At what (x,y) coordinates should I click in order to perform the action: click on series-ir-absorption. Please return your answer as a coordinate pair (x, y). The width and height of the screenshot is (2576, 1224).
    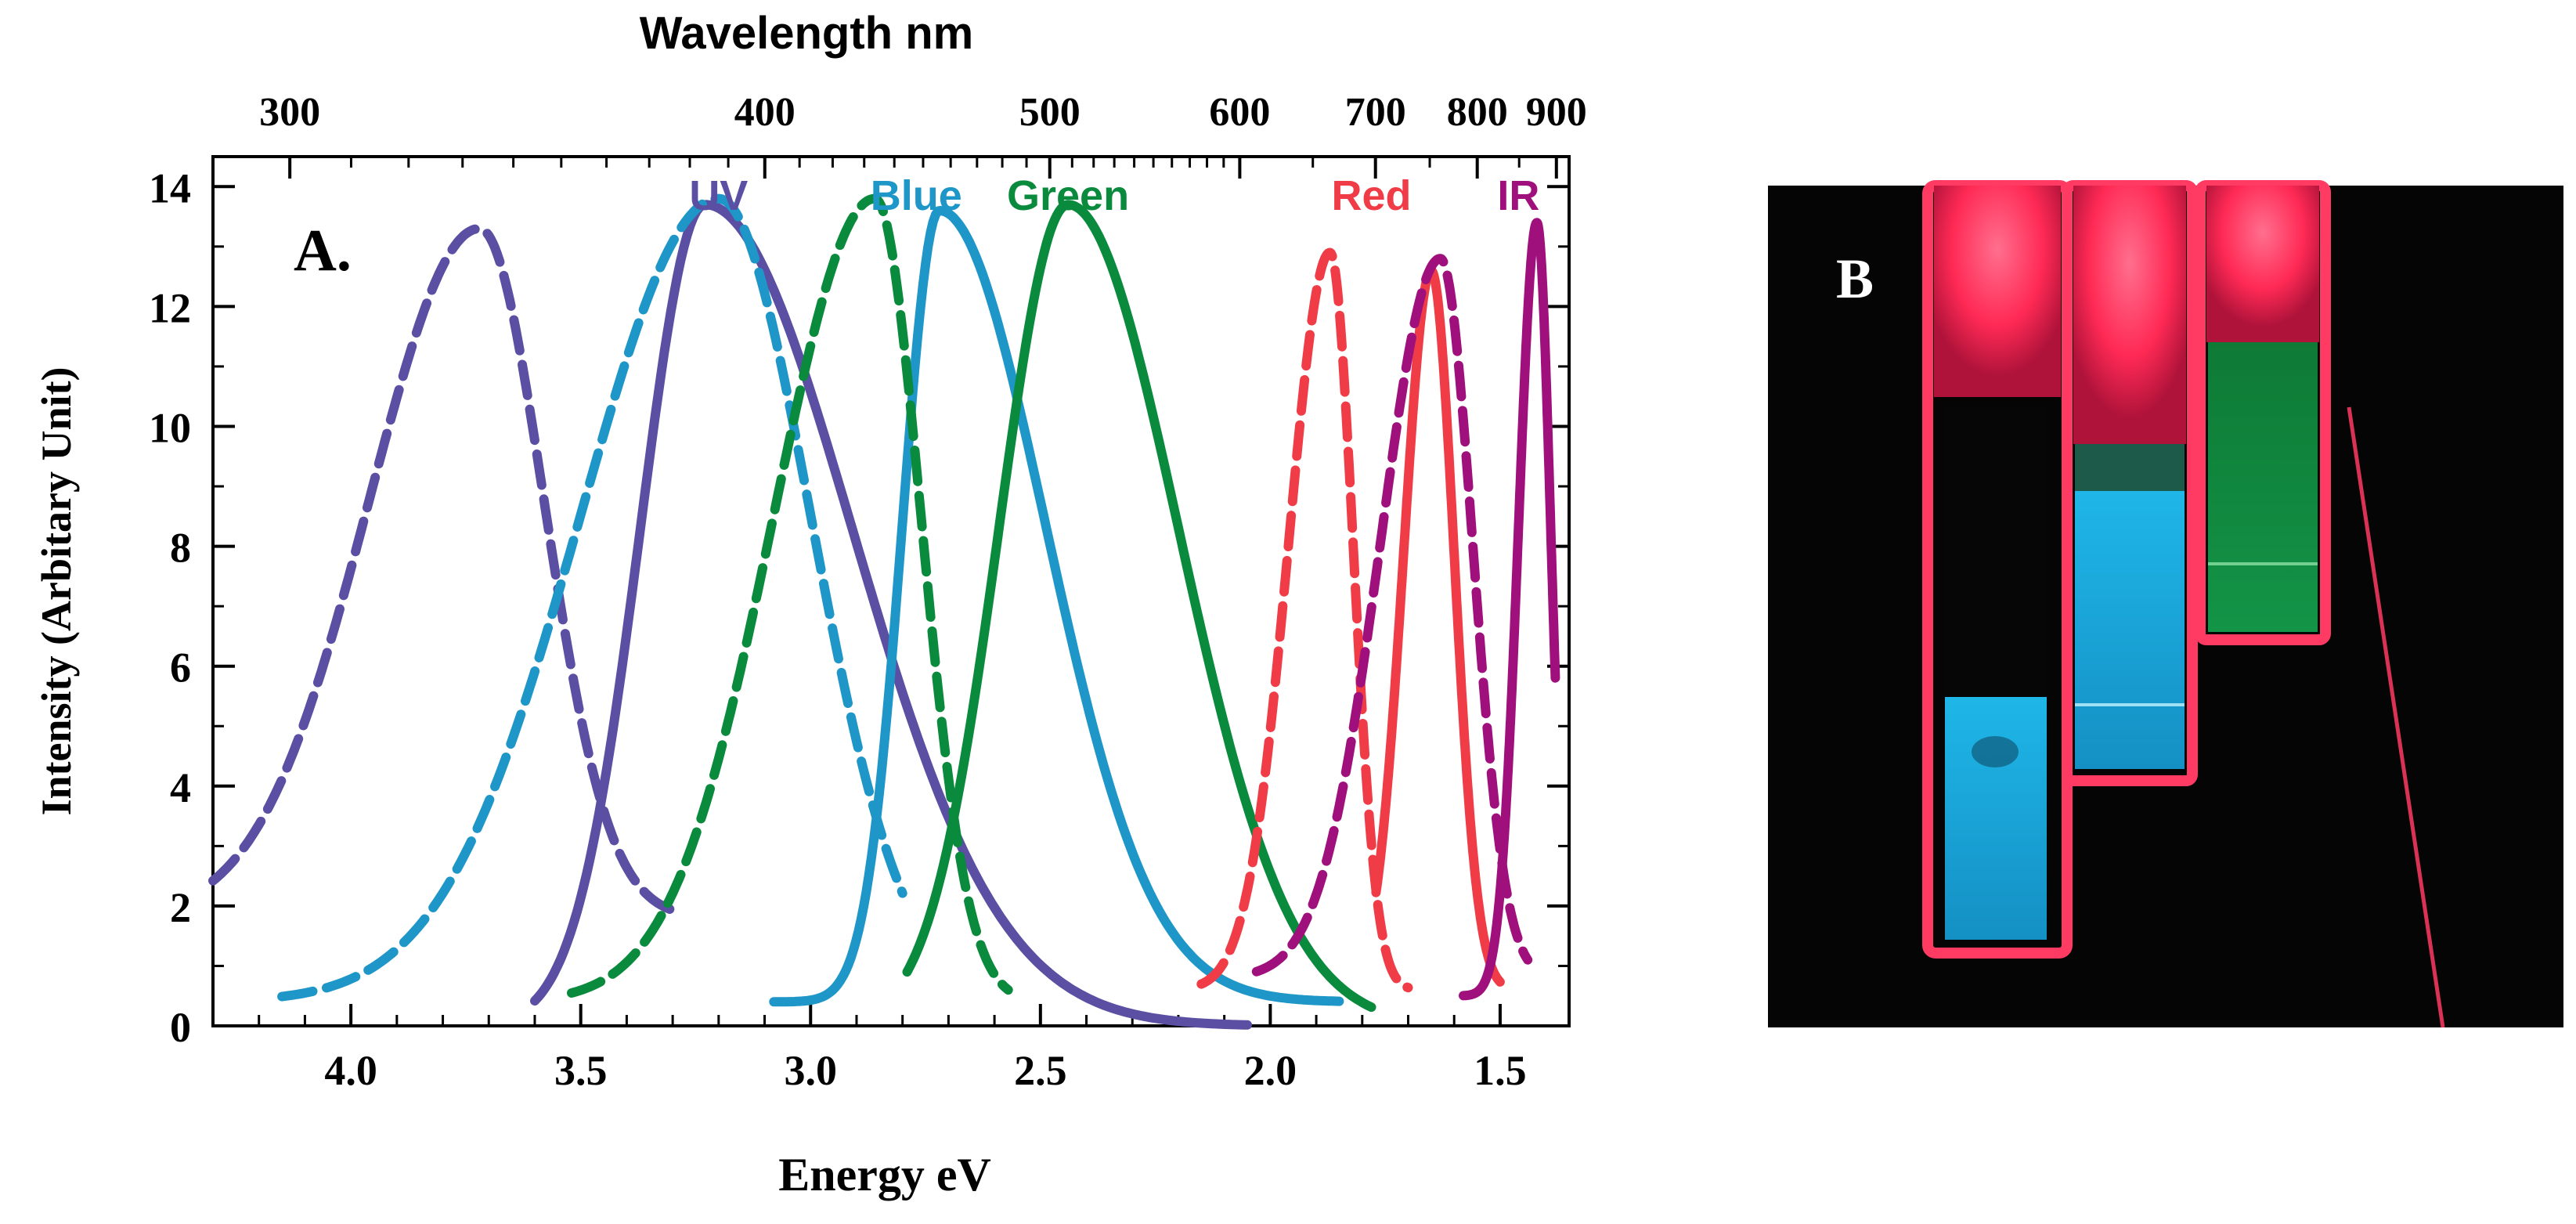
    Looking at the image, I should click on (1392, 615).